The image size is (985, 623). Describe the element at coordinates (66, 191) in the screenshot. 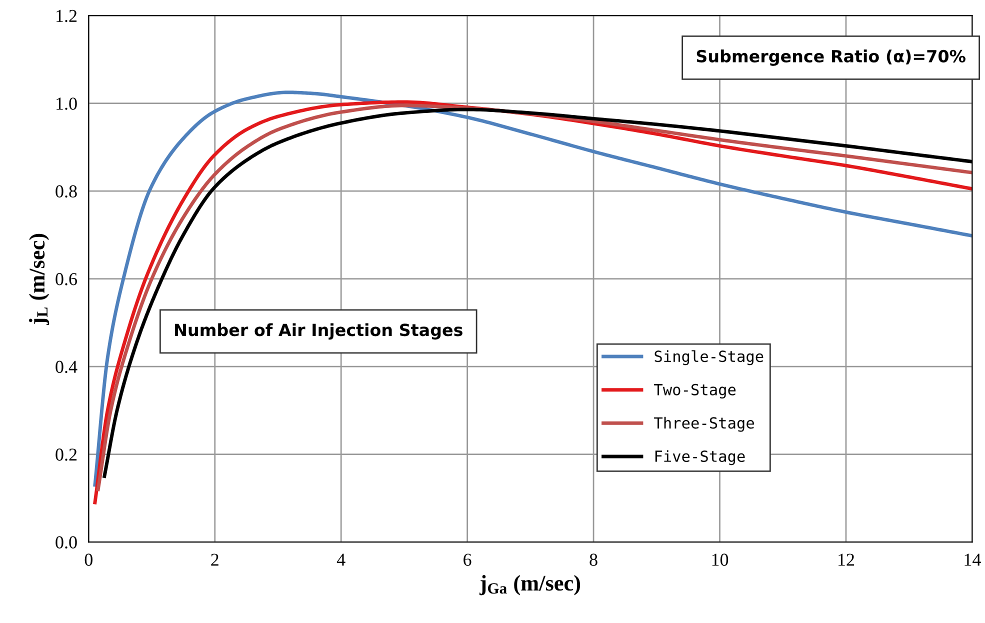

I see `y-tick-label: 0.8` at that location.